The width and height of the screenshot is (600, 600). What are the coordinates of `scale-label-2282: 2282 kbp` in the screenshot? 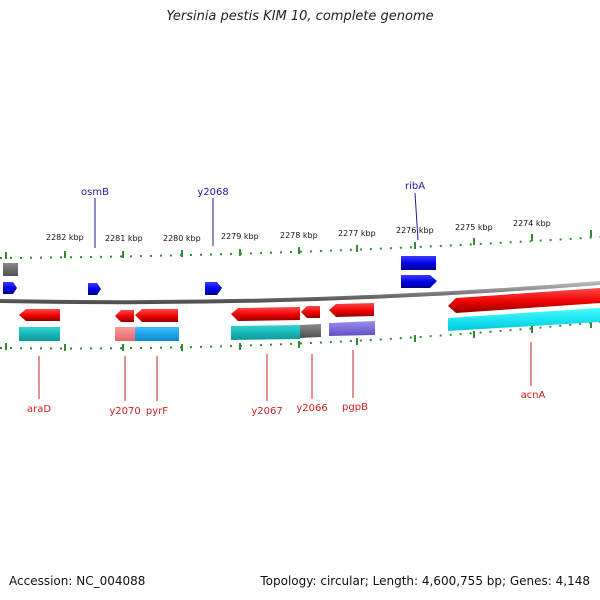 It's located at (65, 237).